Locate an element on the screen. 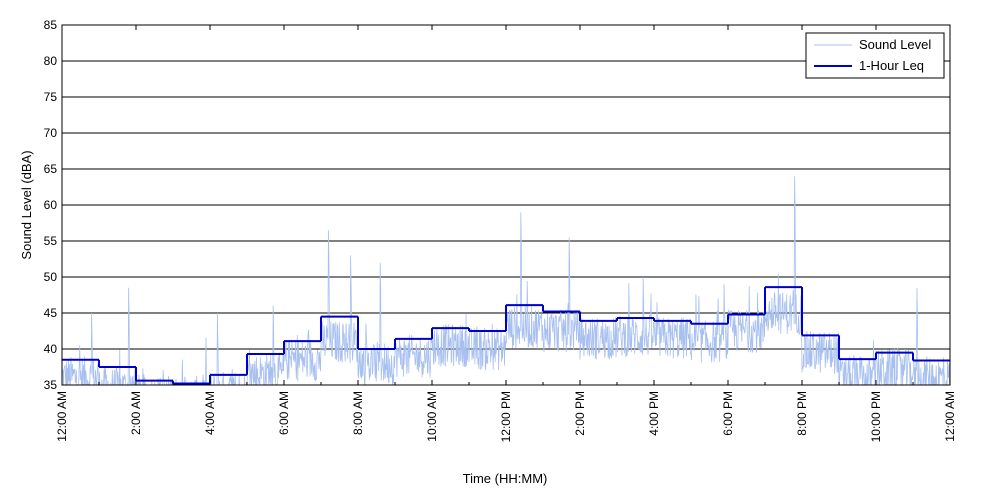 The width and height of the screenshot is (1000, 500). y-axis-label: Sound Level (dBA) is located at coordinates (26, 204).